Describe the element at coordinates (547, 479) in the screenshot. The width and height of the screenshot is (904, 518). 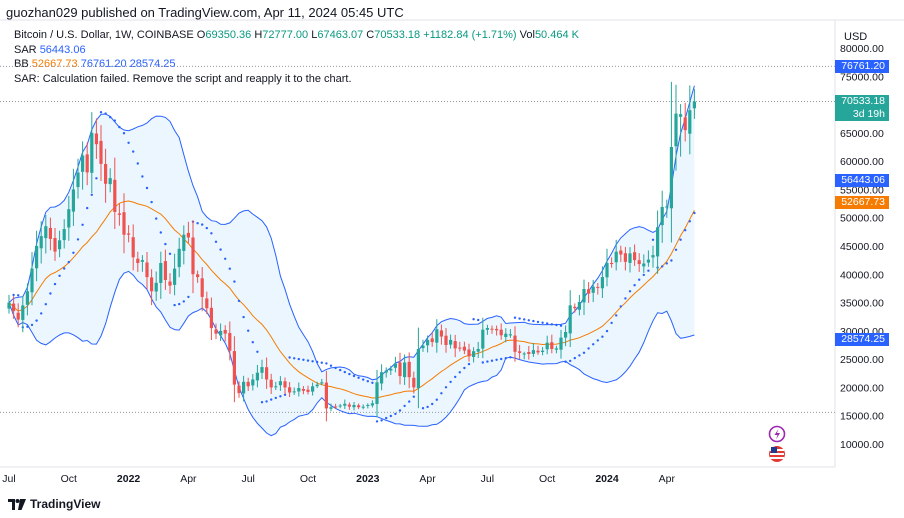
I see `time-tick-label: Oct` at that location.